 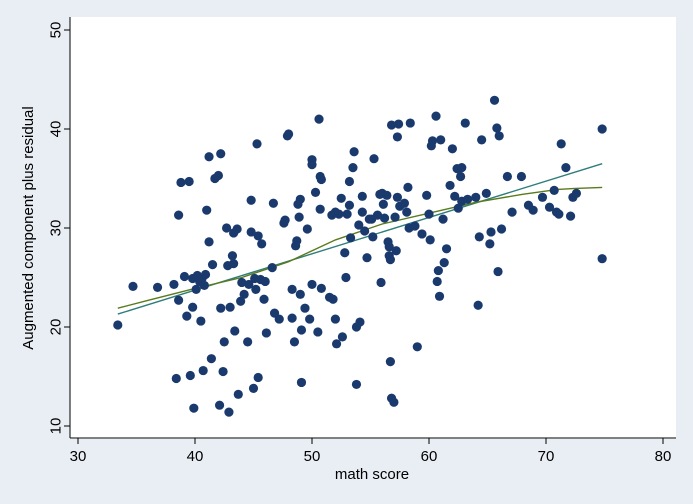 I want to click on y-axis-label: Augmented component plus residual, so click(x=28, y=228).